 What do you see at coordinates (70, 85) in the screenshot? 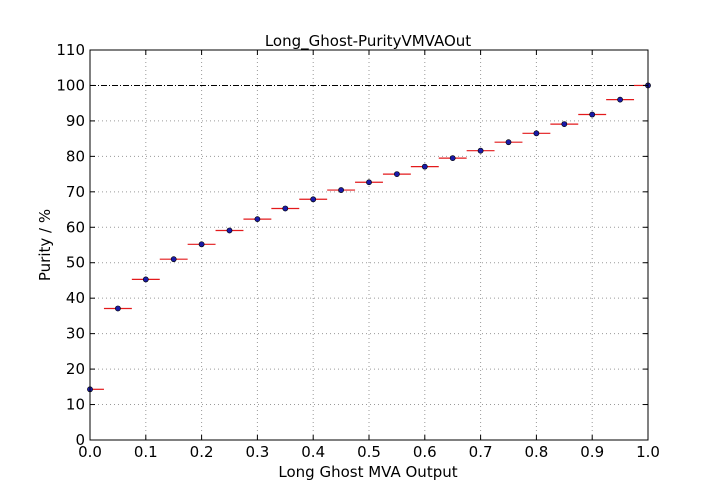
I see `y-tick-label: 100` at bounding box center [70, 85].